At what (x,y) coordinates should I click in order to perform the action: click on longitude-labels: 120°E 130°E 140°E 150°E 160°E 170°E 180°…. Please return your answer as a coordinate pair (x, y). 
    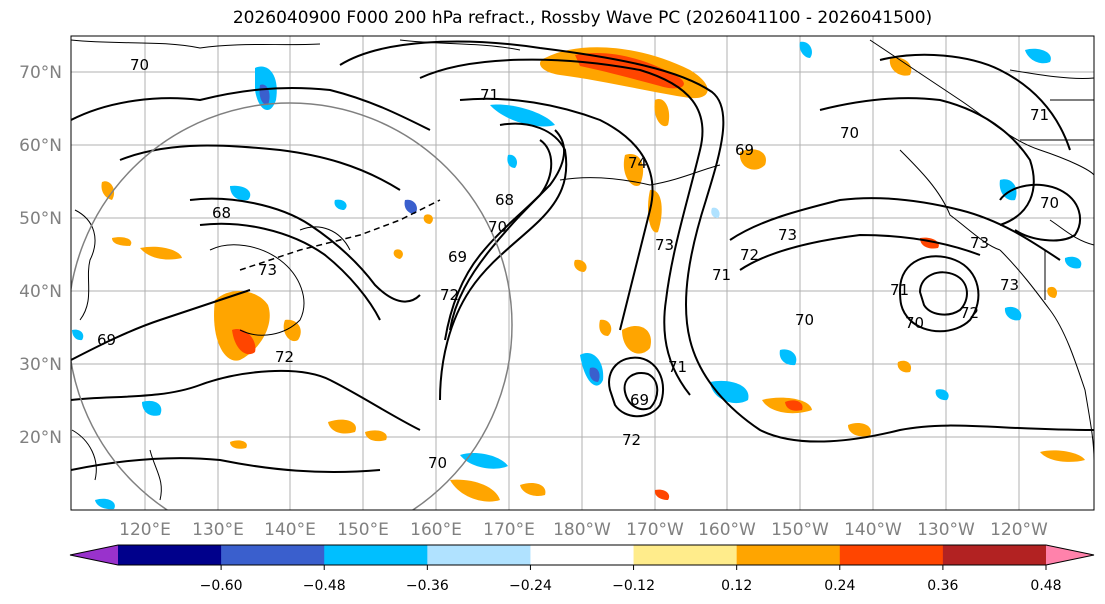
    Looking at the image, I should click on (583, 530).